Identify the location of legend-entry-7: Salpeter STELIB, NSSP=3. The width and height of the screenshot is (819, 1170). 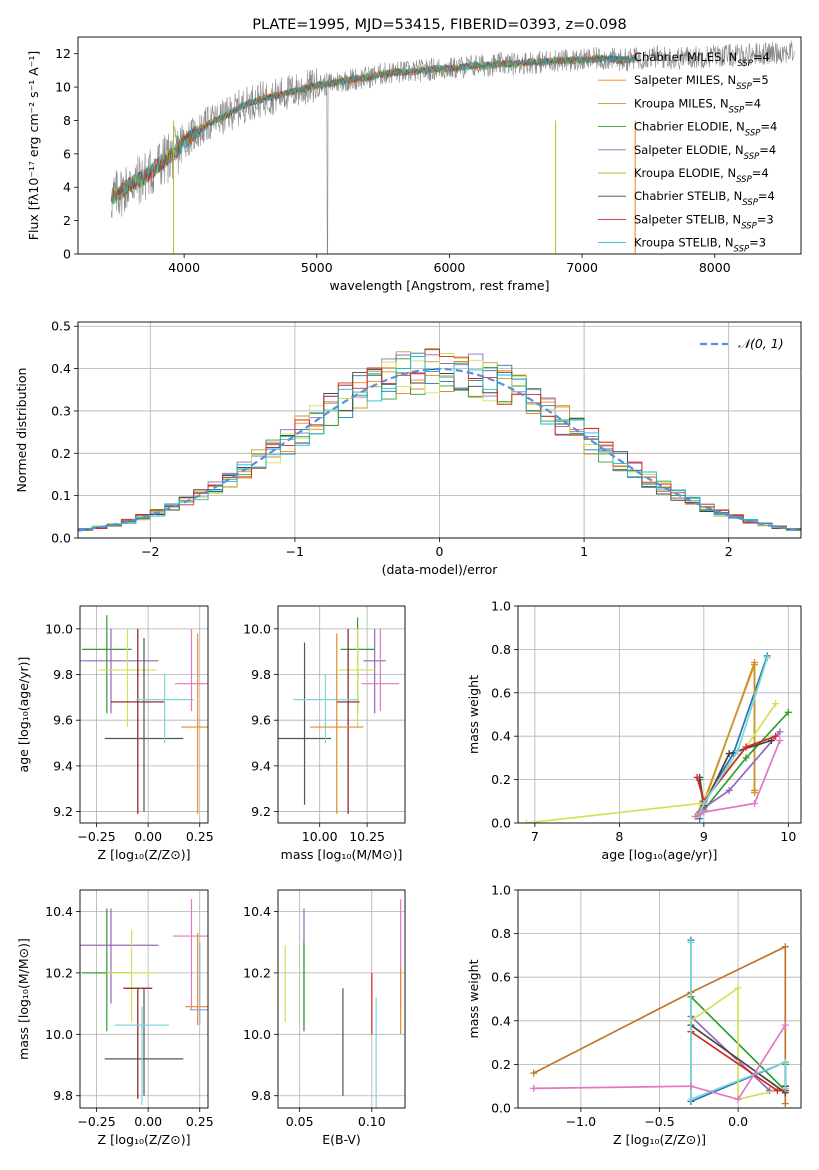
(704, 221).